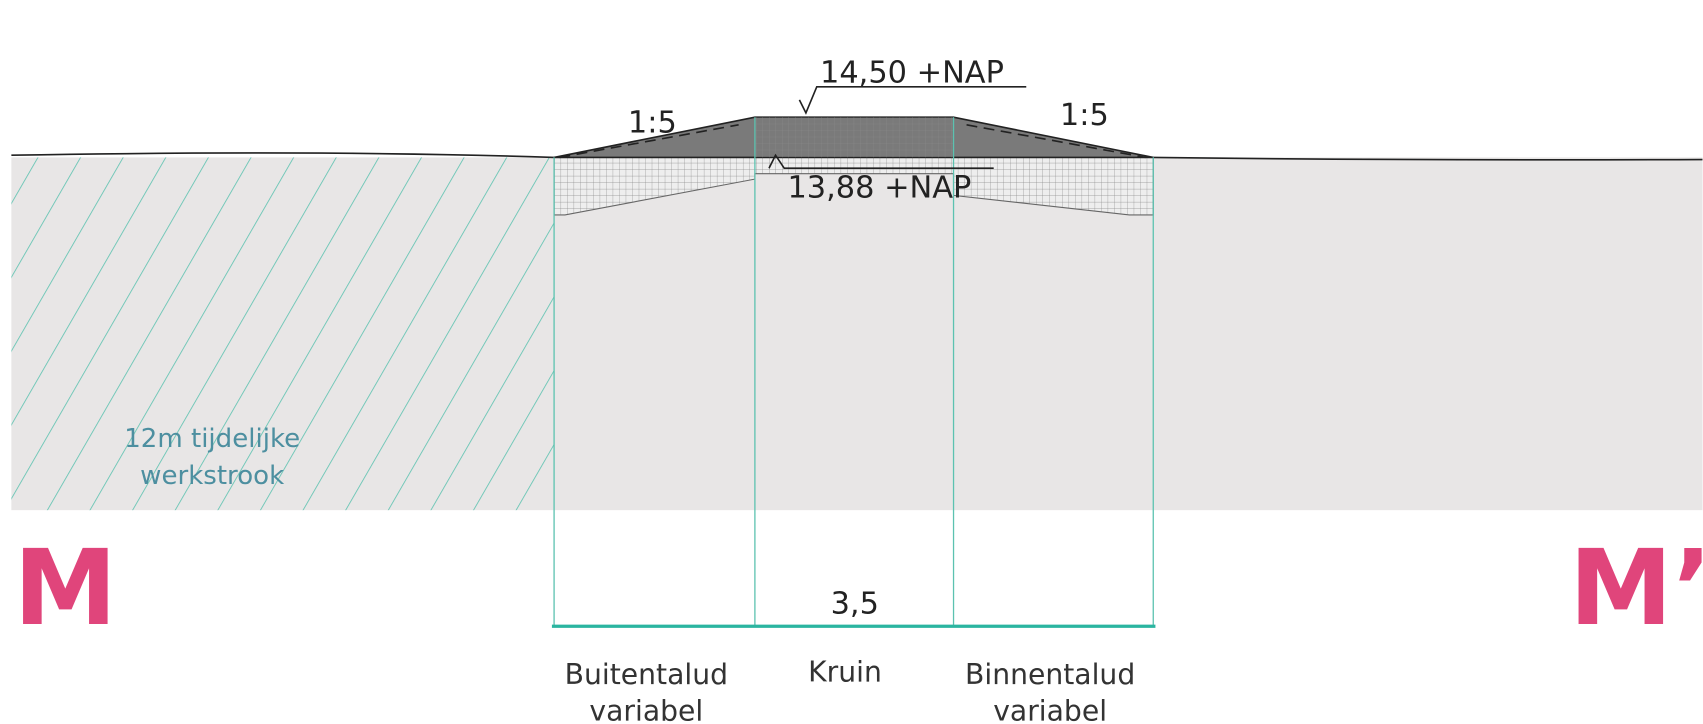  Describe the element at coordinates (854, 137) in the screenshot. I see `crest-grid` at that location.